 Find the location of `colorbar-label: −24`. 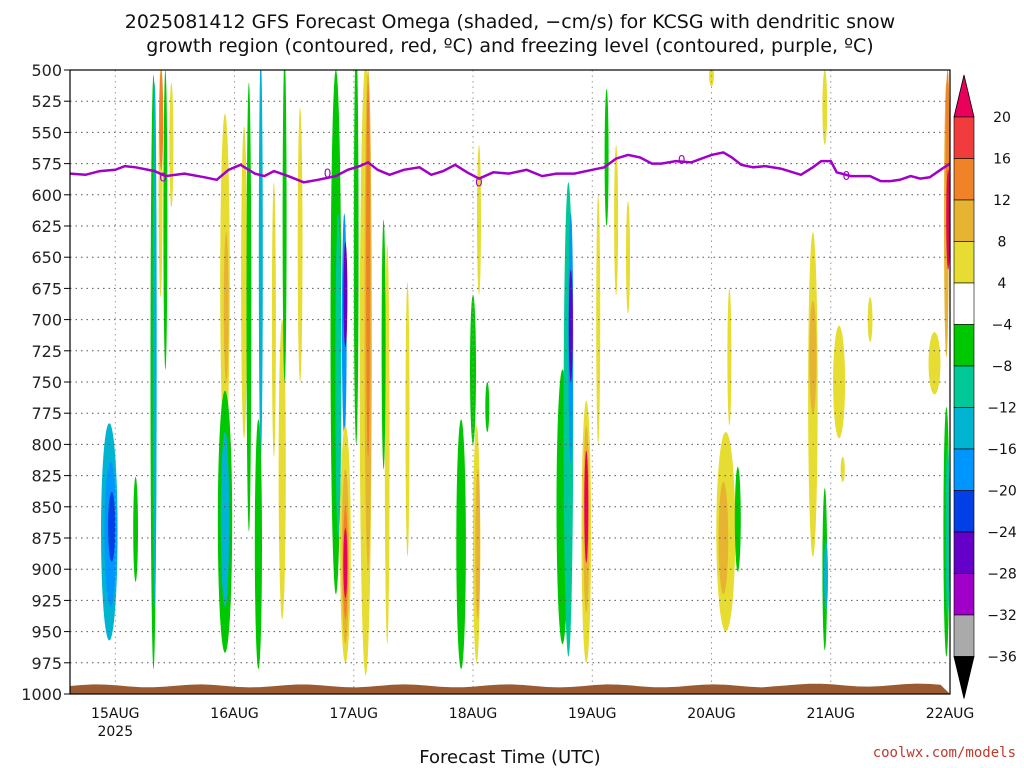

colorbar-label: −24 is located at coordinates (1002, 533).